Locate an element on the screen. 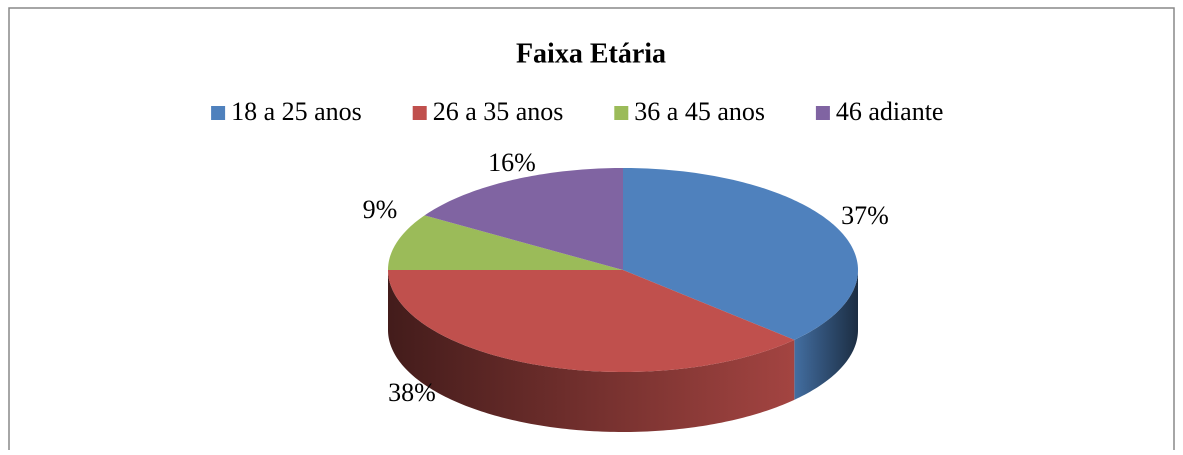 This screenshot has width=1183, height=455. legend-label: 46 adiante is located at coordinates (890, 111).